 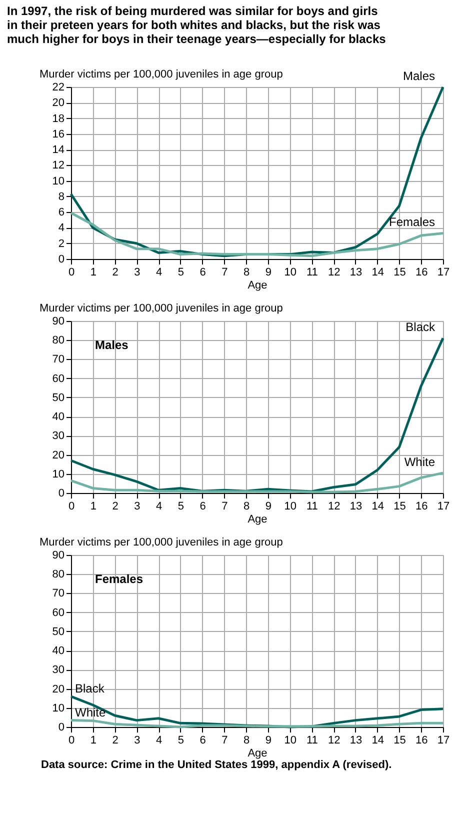 I want to click on y-tick-label: 4, so click(x=61, y=228).